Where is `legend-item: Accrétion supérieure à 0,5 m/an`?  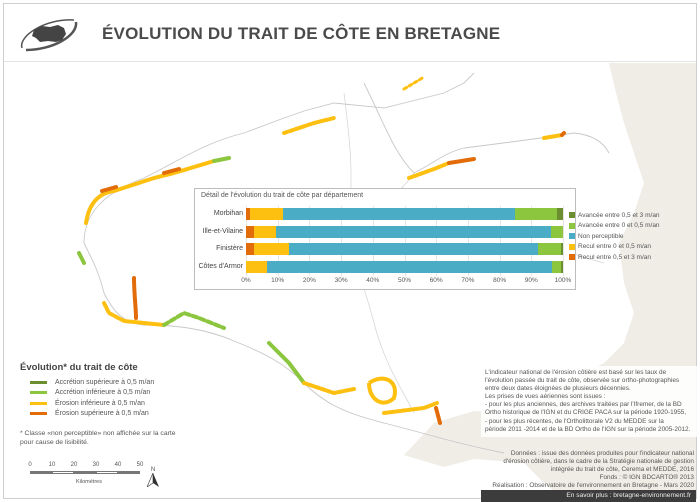
legend-item: Accrétion supérieure à 0,5 m/an is located at coordinates (135, 382).